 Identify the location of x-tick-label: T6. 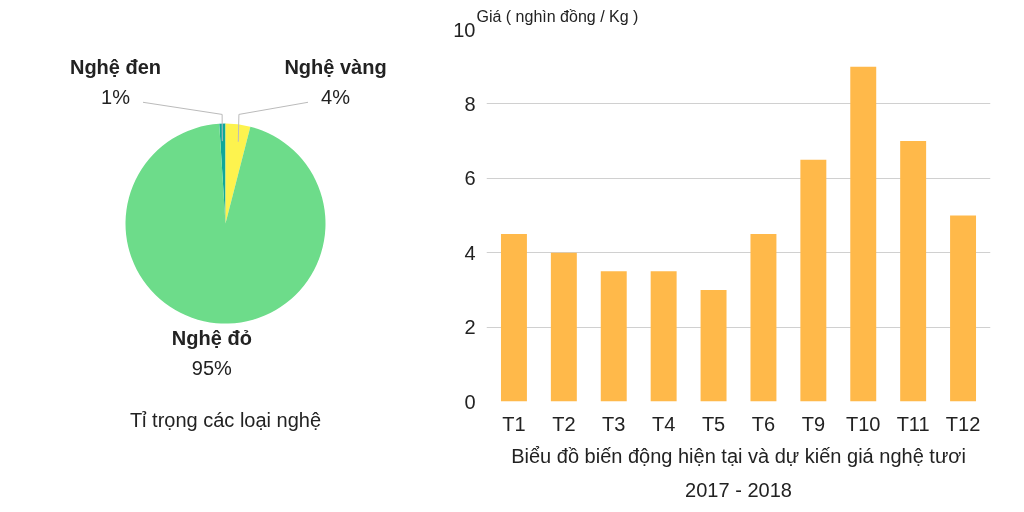
(763, 423).